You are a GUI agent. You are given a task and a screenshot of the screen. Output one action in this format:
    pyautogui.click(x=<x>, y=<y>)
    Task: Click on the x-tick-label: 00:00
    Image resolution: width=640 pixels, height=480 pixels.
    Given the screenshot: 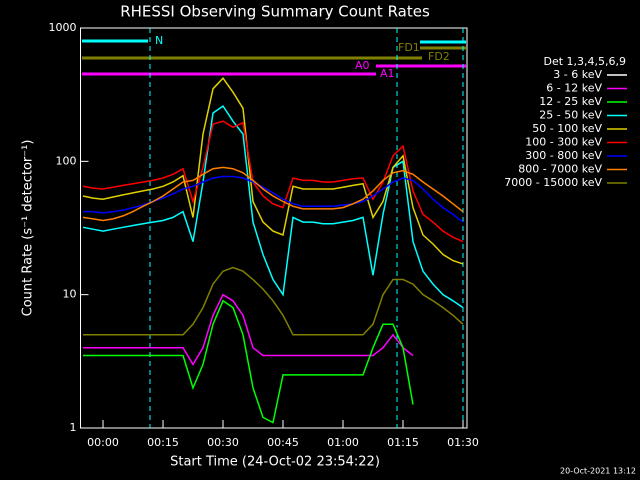 What is the action you would take?
    pyautogui.click(x=103, y=442)
    